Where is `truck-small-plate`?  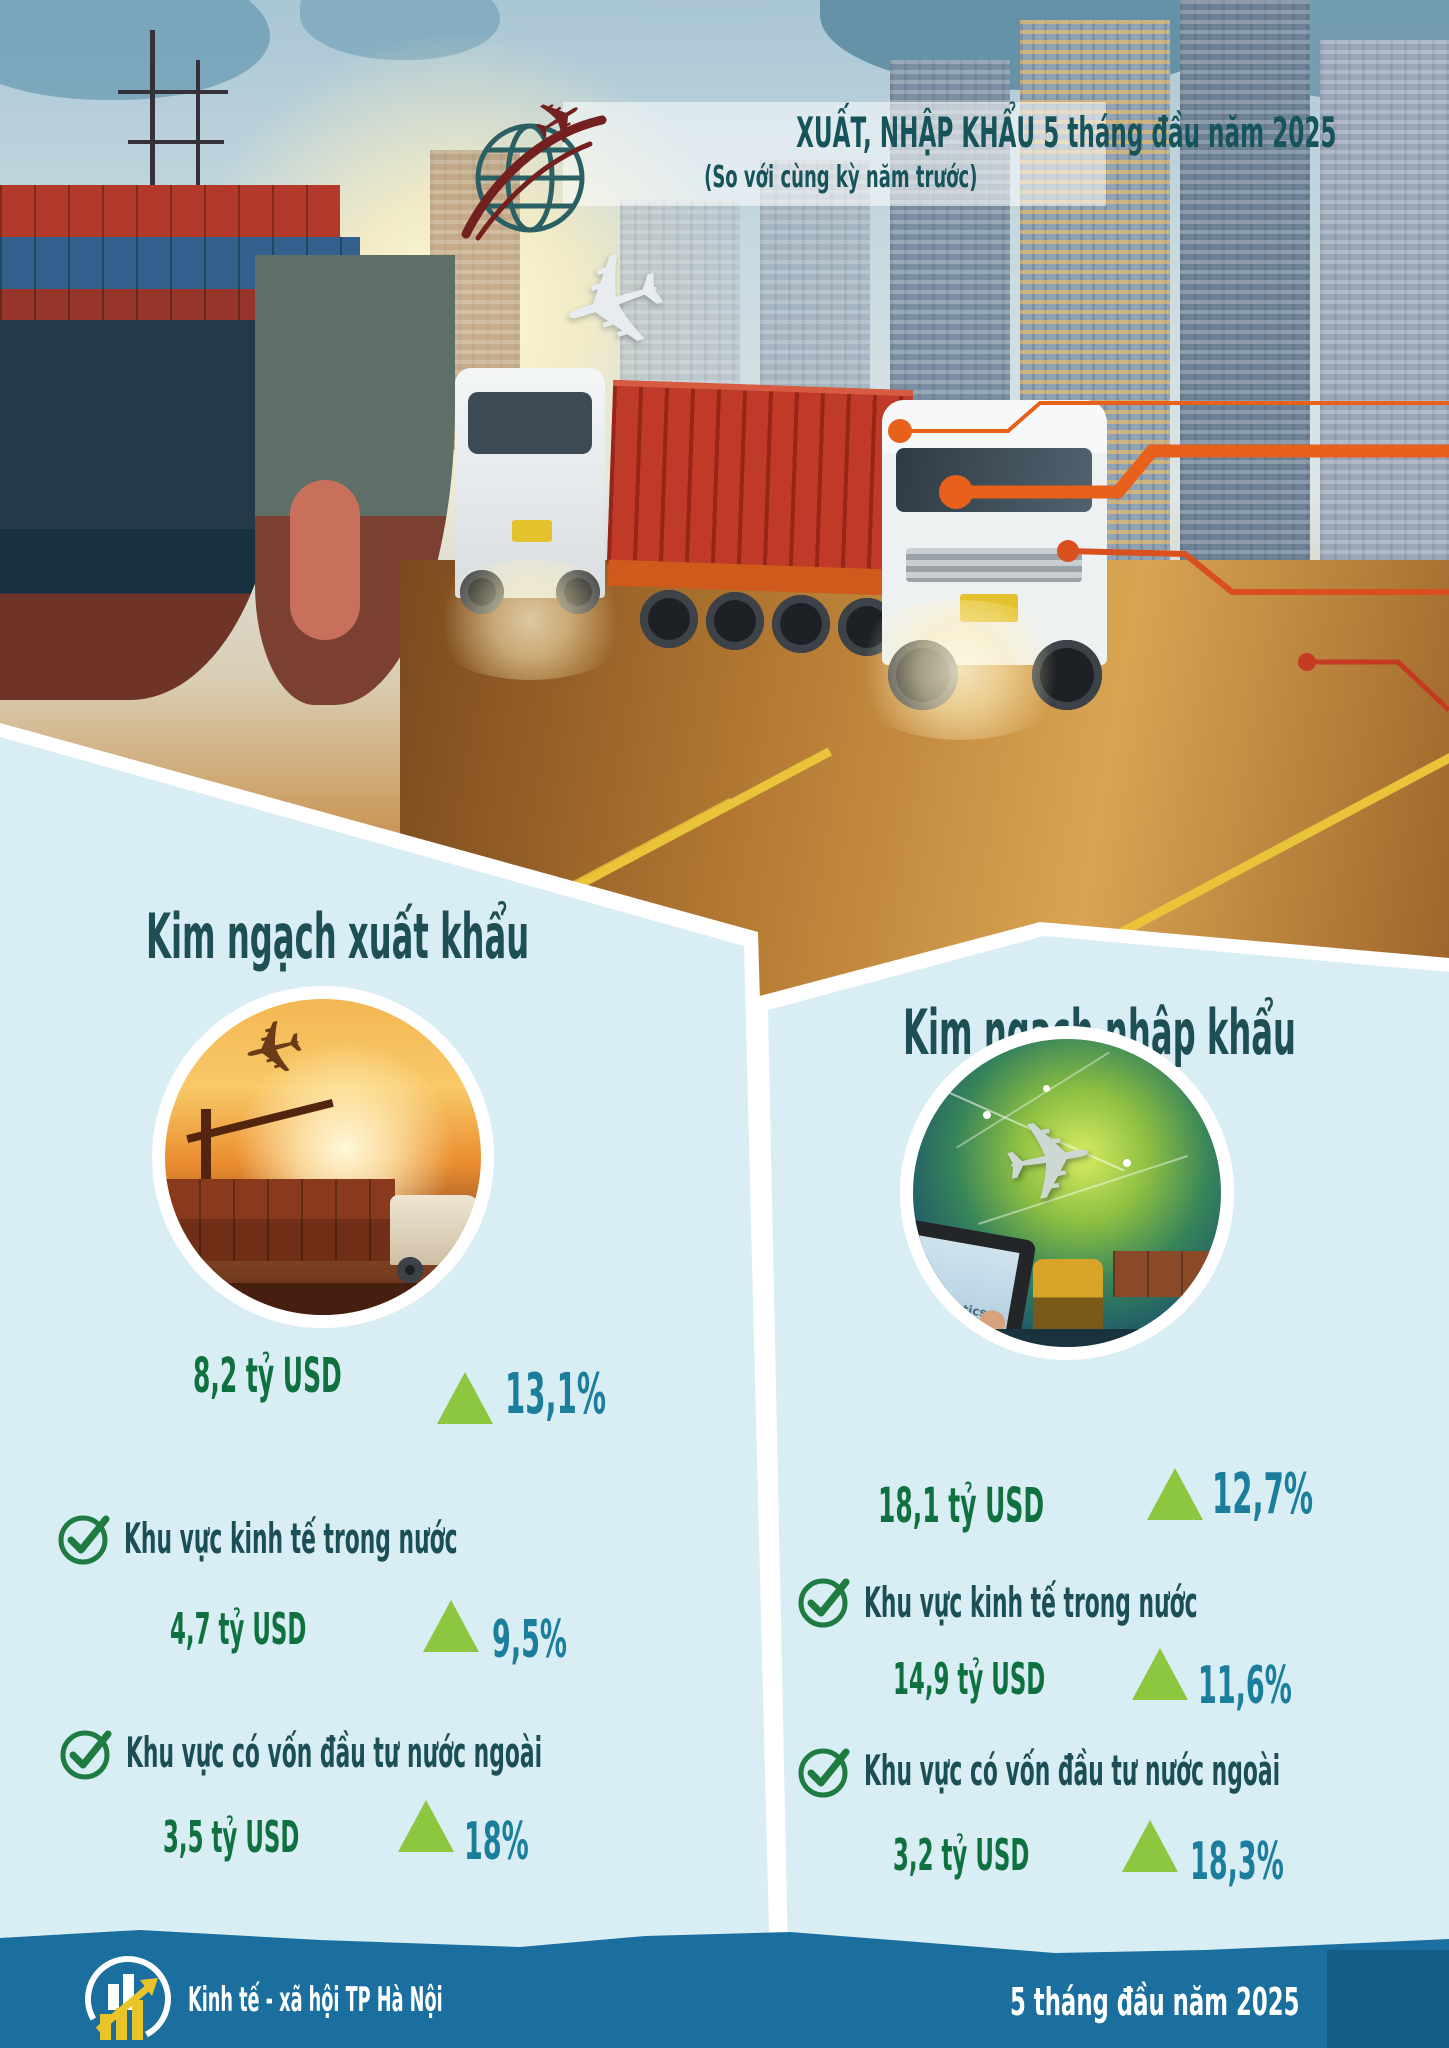
truck-small-plate is located at coordinates (532, 531).